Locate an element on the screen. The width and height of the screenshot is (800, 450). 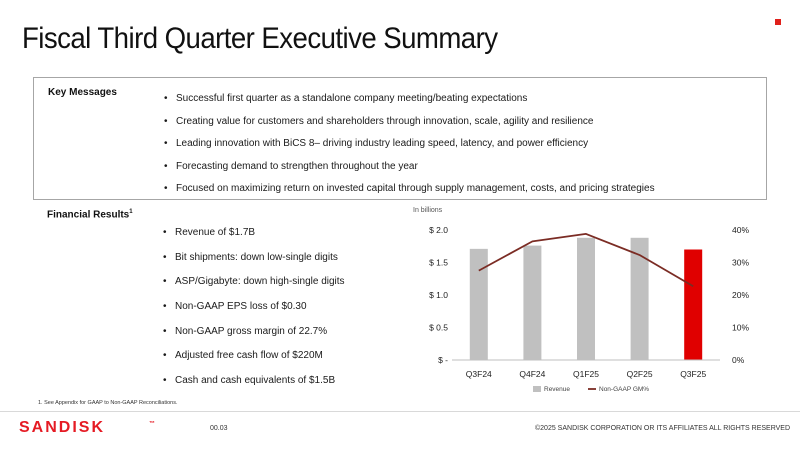
y-right-tick-label: 20% is located at coordinates (740, 295).